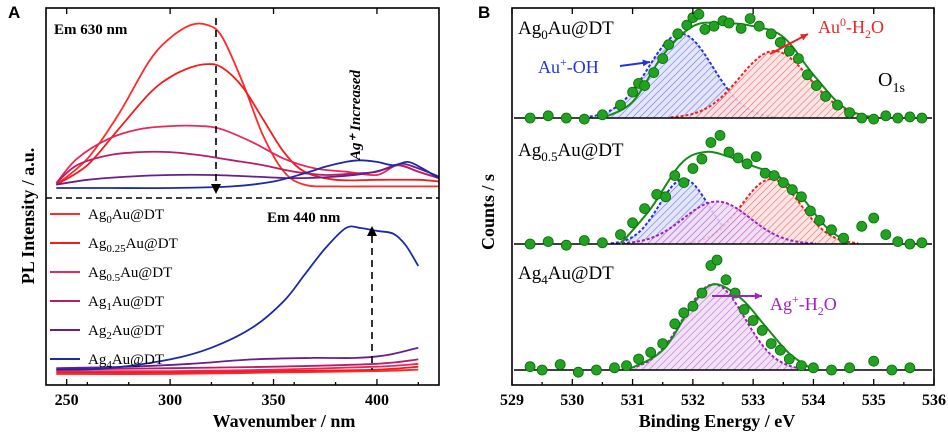 This screenshot has width=948, height=441. Describe the element at coordinates (891, 82) in the screenshot. I see `o1s-label: O1s` at that location.